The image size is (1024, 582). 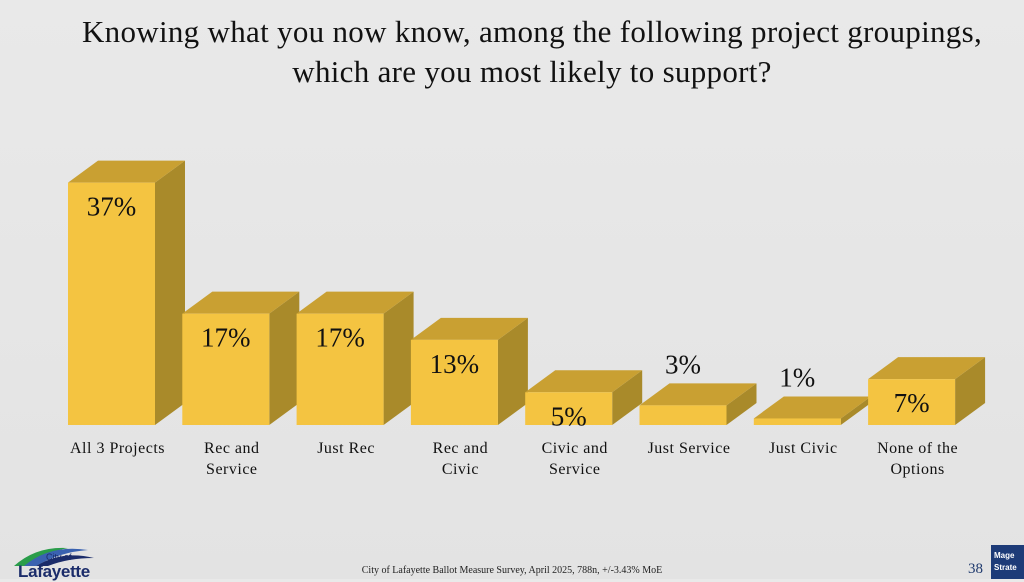 What do you see at coordinates (454, 382) in the screenshot?
I see `bar-4-front` at bounding box center [454, 382].